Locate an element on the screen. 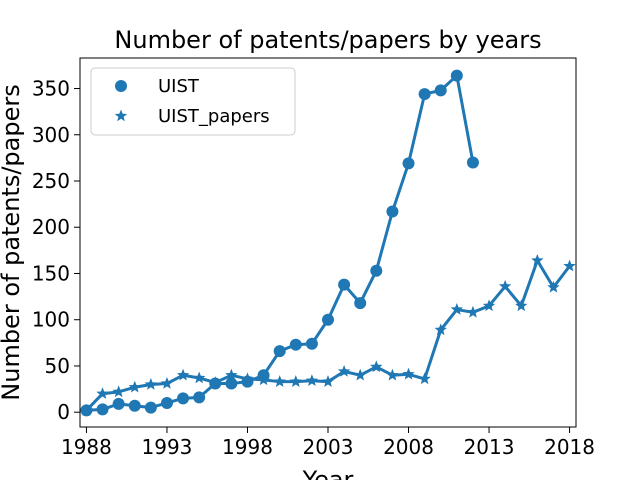 This screenshot has height=485, width=640. y-tick-label: 350 is located at coordinates (51, 89).